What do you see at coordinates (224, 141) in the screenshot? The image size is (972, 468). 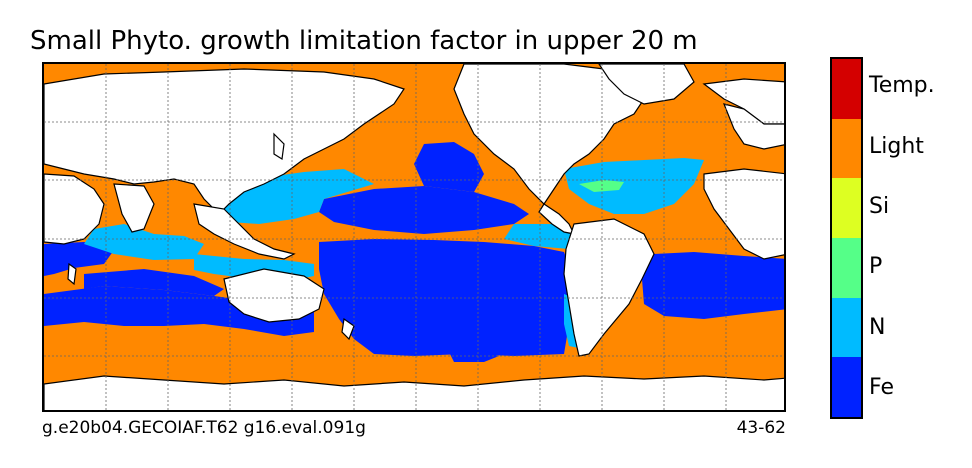 I see `land-eurasia` at bounding box center [224, 141].